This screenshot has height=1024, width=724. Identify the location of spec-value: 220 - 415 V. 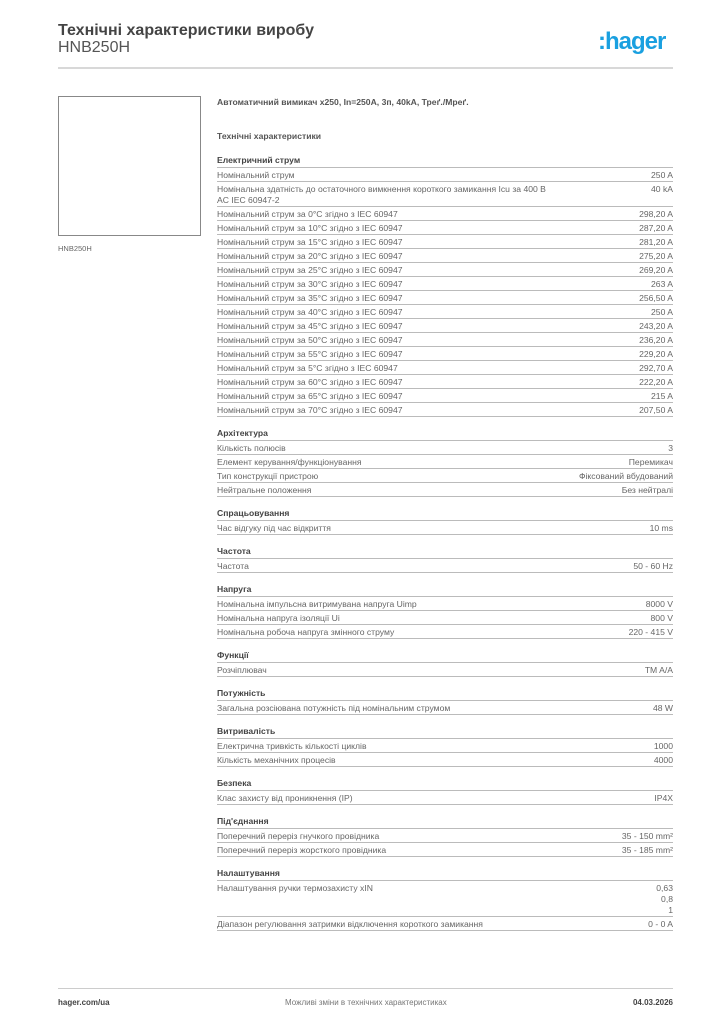
(650, 632).